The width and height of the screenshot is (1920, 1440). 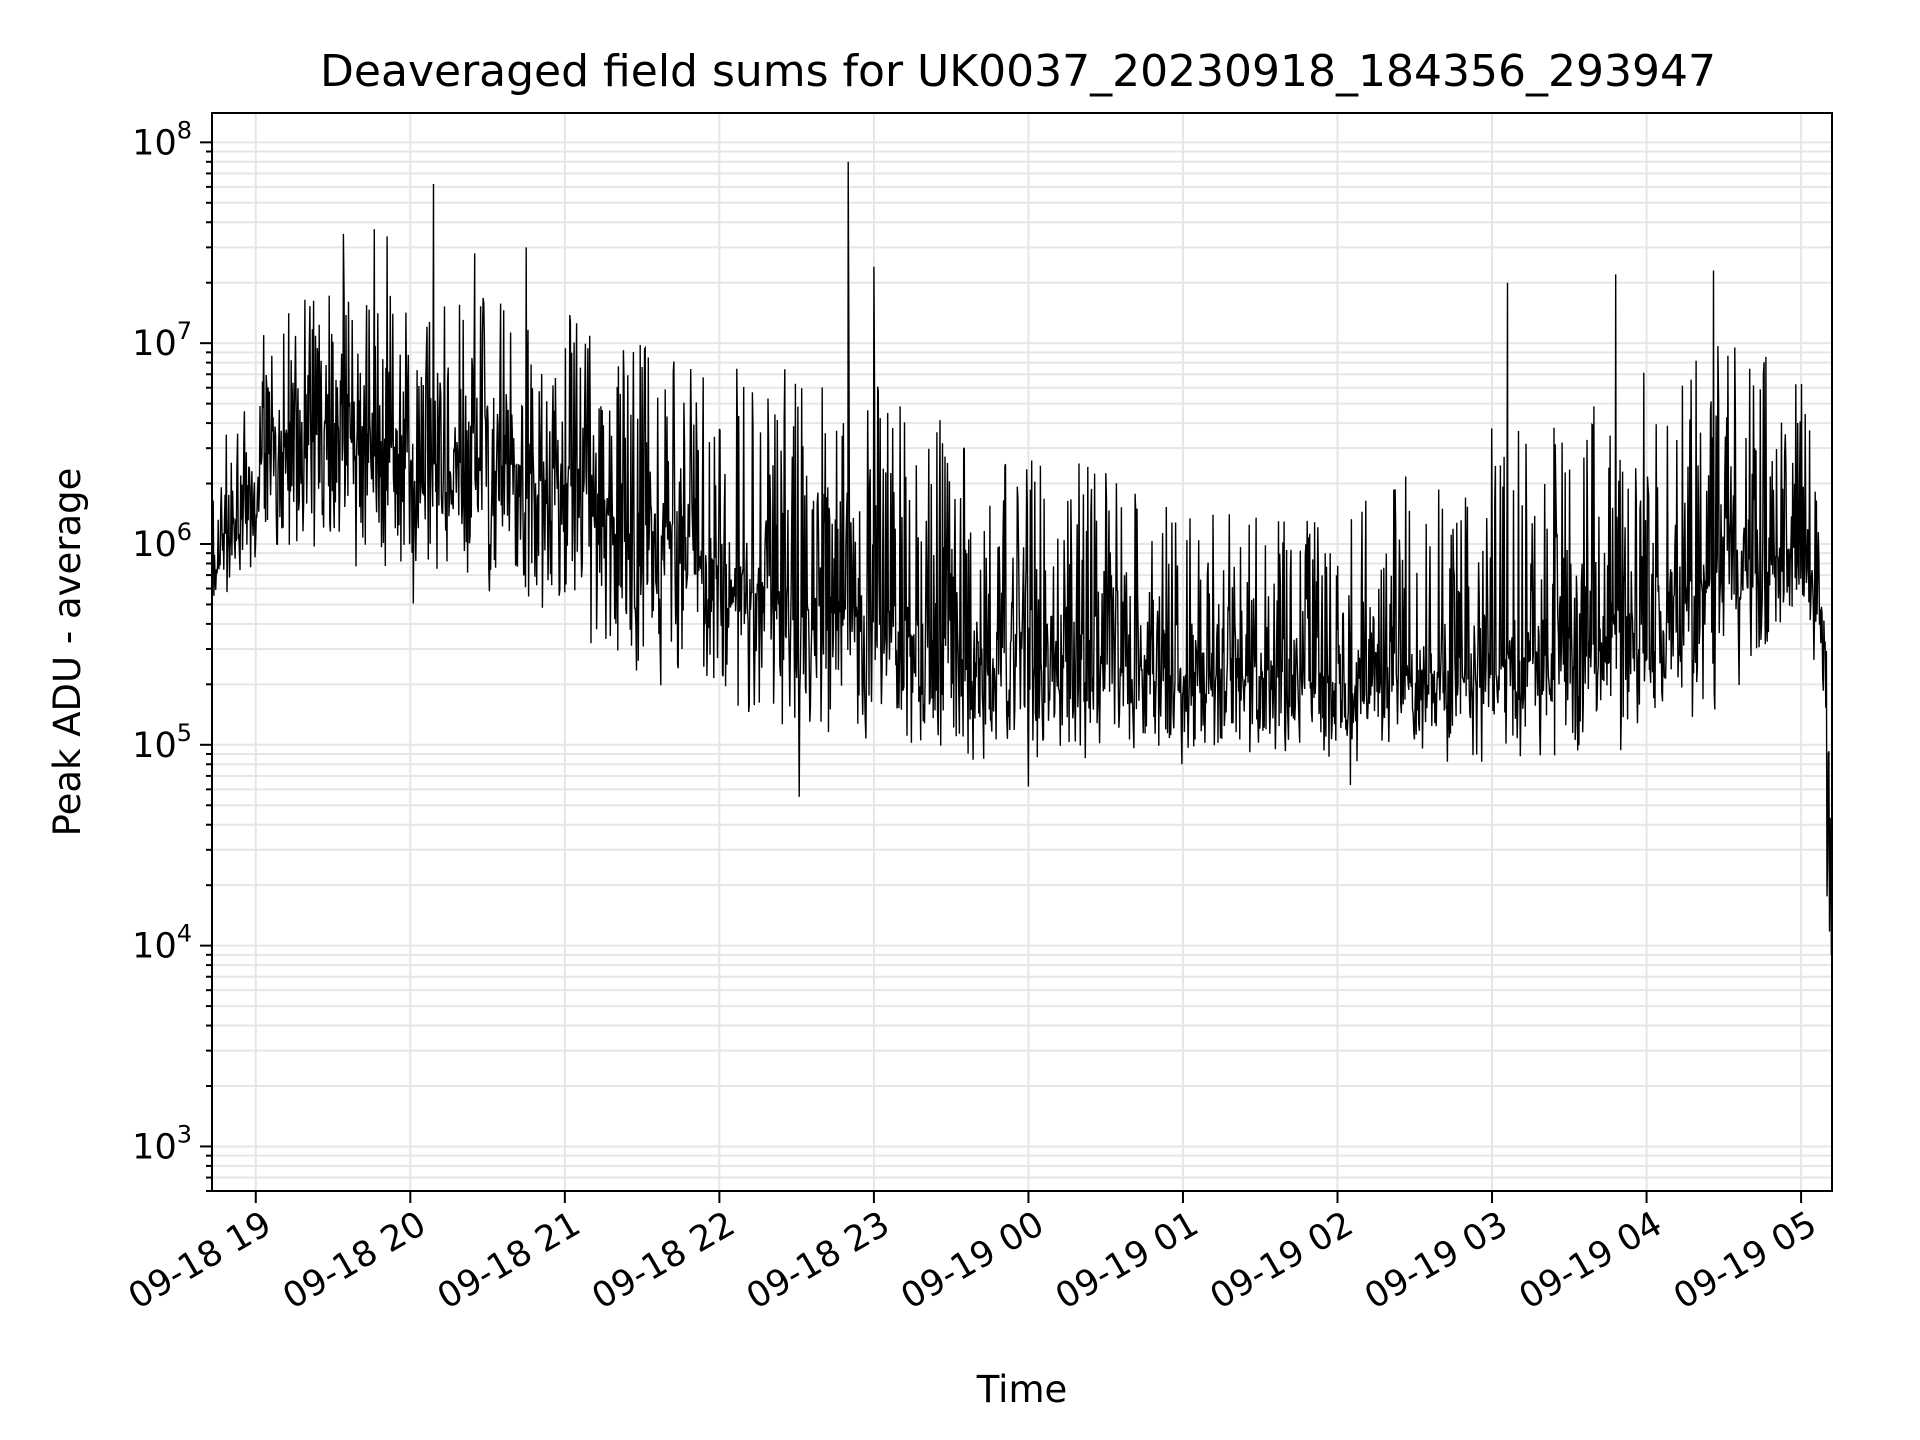 What do you see at coordinates (355, 1260) in the screenshot?
I see `x-tick-label: 09-18 20` at bounding box center [355, 1260].